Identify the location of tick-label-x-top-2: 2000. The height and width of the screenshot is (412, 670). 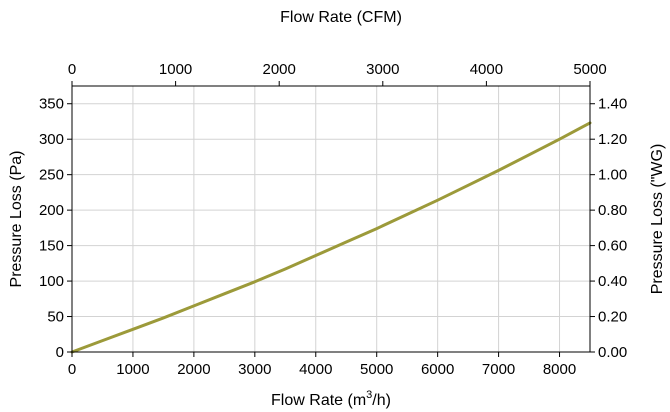
(279, 69).